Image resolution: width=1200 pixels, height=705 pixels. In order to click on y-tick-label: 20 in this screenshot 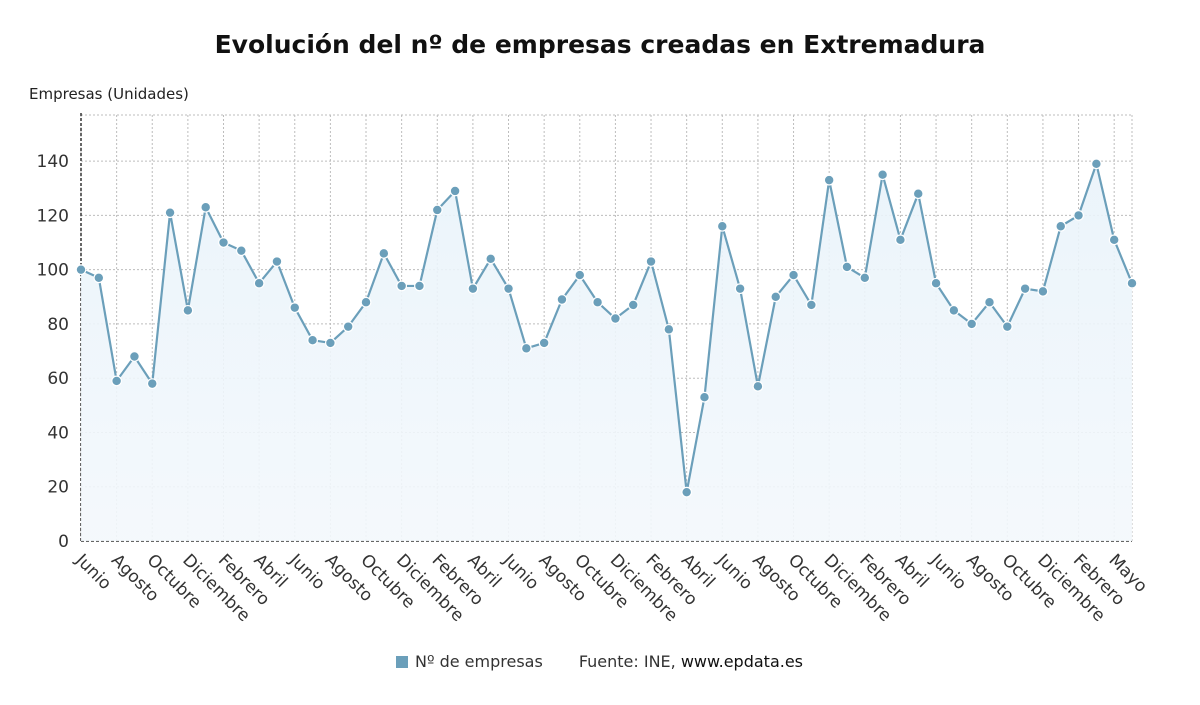, I will do `click(58, 488)`.